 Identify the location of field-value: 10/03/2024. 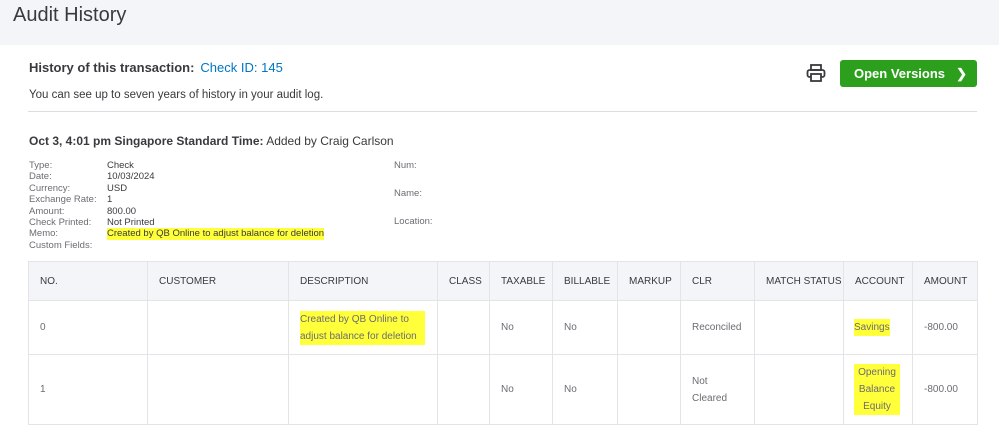
(131, 177).